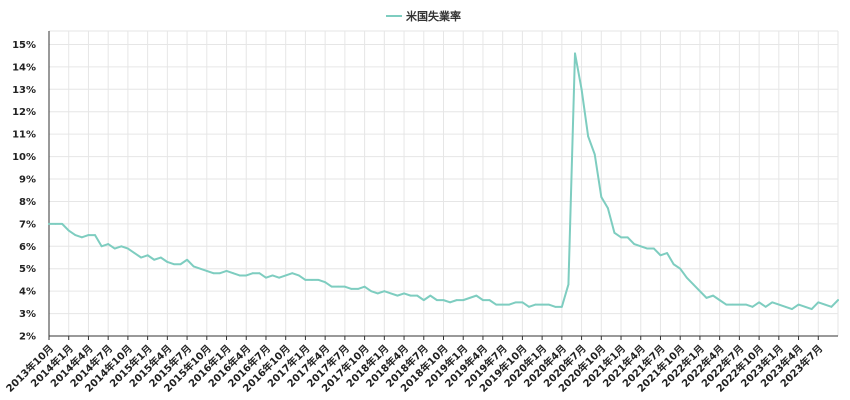 The image size is (850, 400). What do you see at coordinates (24, 191) in the screenshot?
I see `y-tick-labels: 2% 3% 4% 5% 6% 7% 8% 9% 10% 11% 12% 13% 14% 15%` at bounding box center [24, 191].